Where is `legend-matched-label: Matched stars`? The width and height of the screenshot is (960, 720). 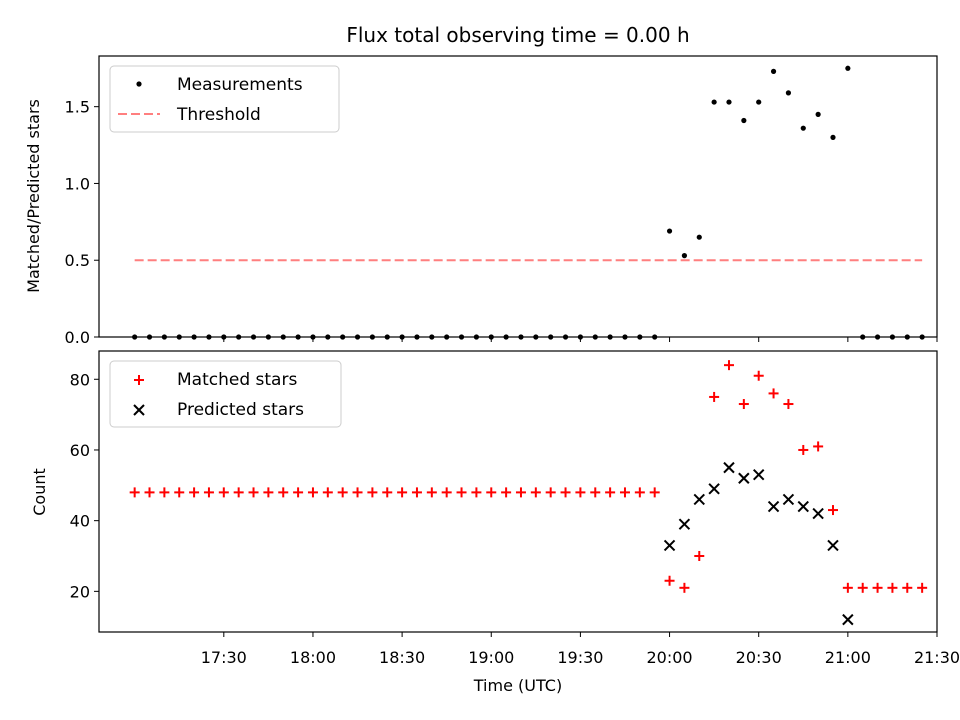 legend-matched-label: Matched stars is located at coordinates (237, 380).